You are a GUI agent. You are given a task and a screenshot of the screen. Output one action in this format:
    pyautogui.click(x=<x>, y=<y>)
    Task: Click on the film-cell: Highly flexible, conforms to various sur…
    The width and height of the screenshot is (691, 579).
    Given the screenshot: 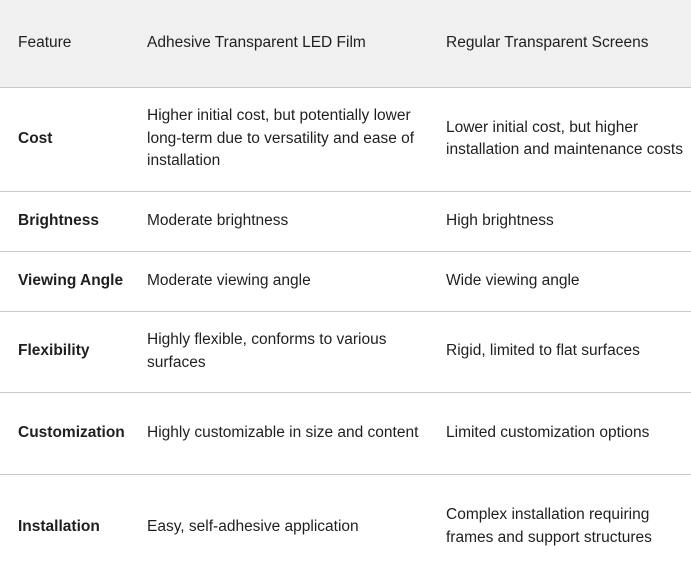 What is the action you would take?
    pyautogui.click(x=296, y=352)
    